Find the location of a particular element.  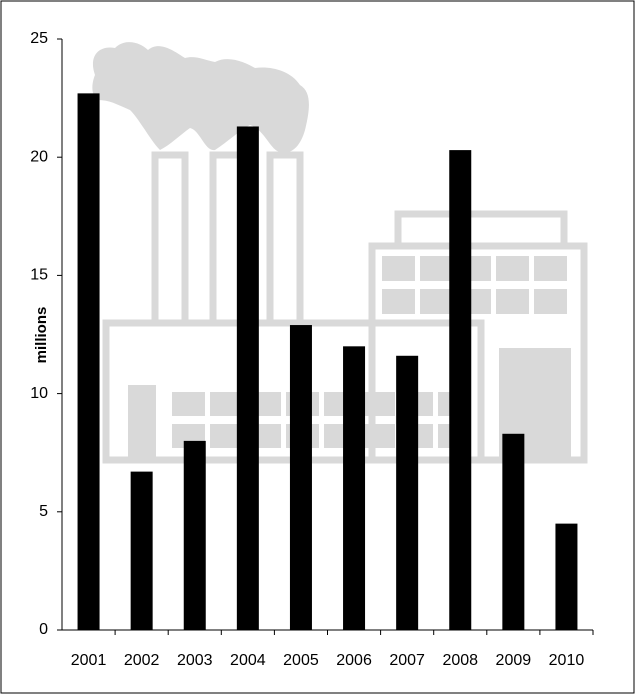

y-tick-label: 25 is located at coordinates (39, 38).